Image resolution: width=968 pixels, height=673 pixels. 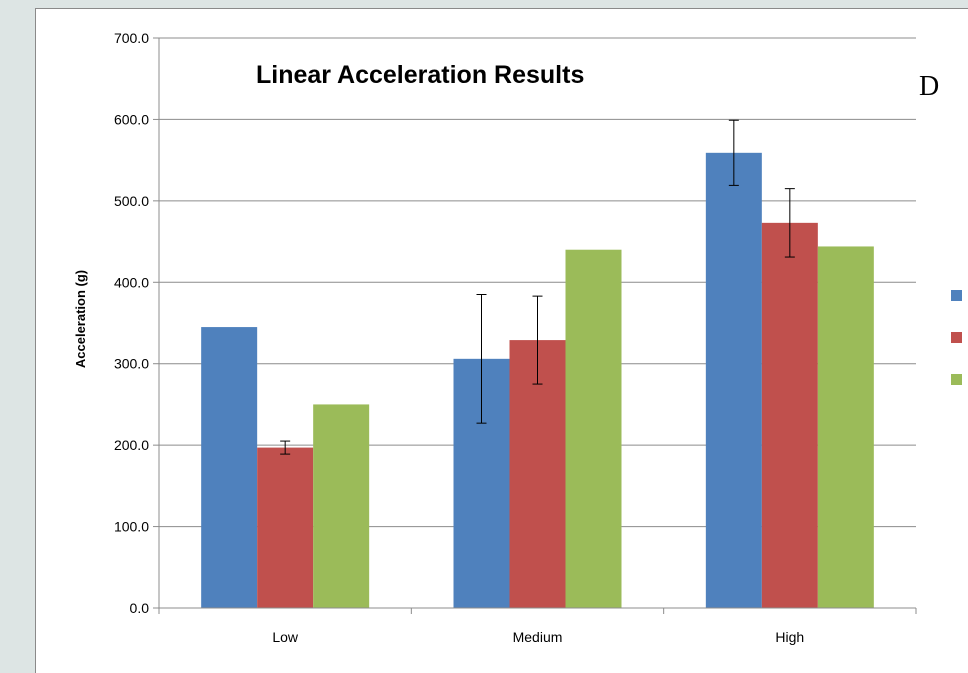 I want to click on bar-low-series1, so click(x=229, y=467).